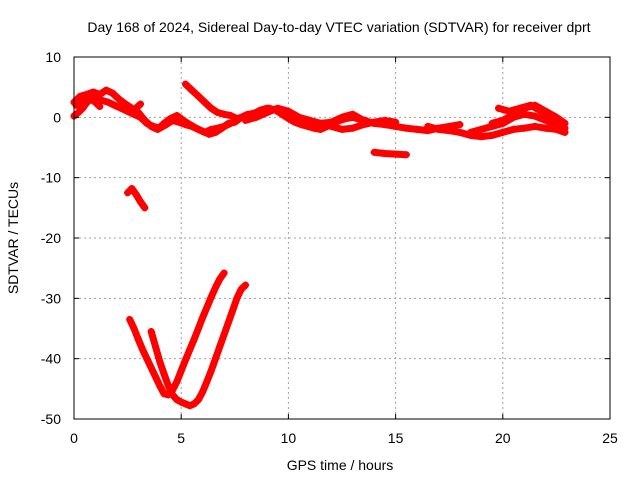 This screenshot has height=480, width=640. Describe the element at coordinates (57, 117) in the screenshot. I see `y-tick-label: 0` at that location.